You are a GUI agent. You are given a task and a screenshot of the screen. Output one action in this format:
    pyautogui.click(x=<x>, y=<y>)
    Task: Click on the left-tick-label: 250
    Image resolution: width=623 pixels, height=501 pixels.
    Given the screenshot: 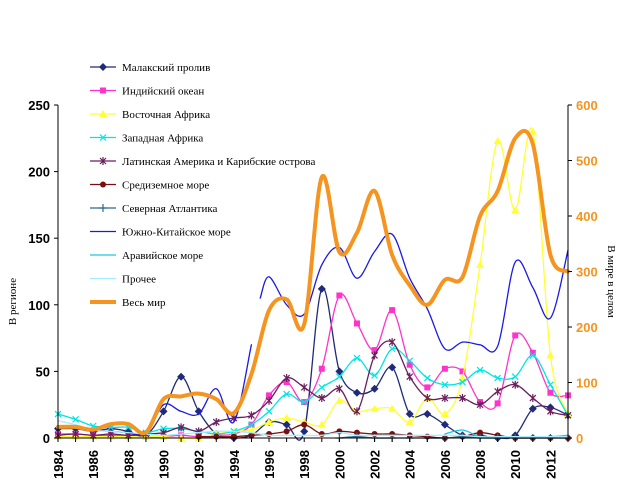 What is the action you would take?
    pyautogui.click(x=39, y=105)
    